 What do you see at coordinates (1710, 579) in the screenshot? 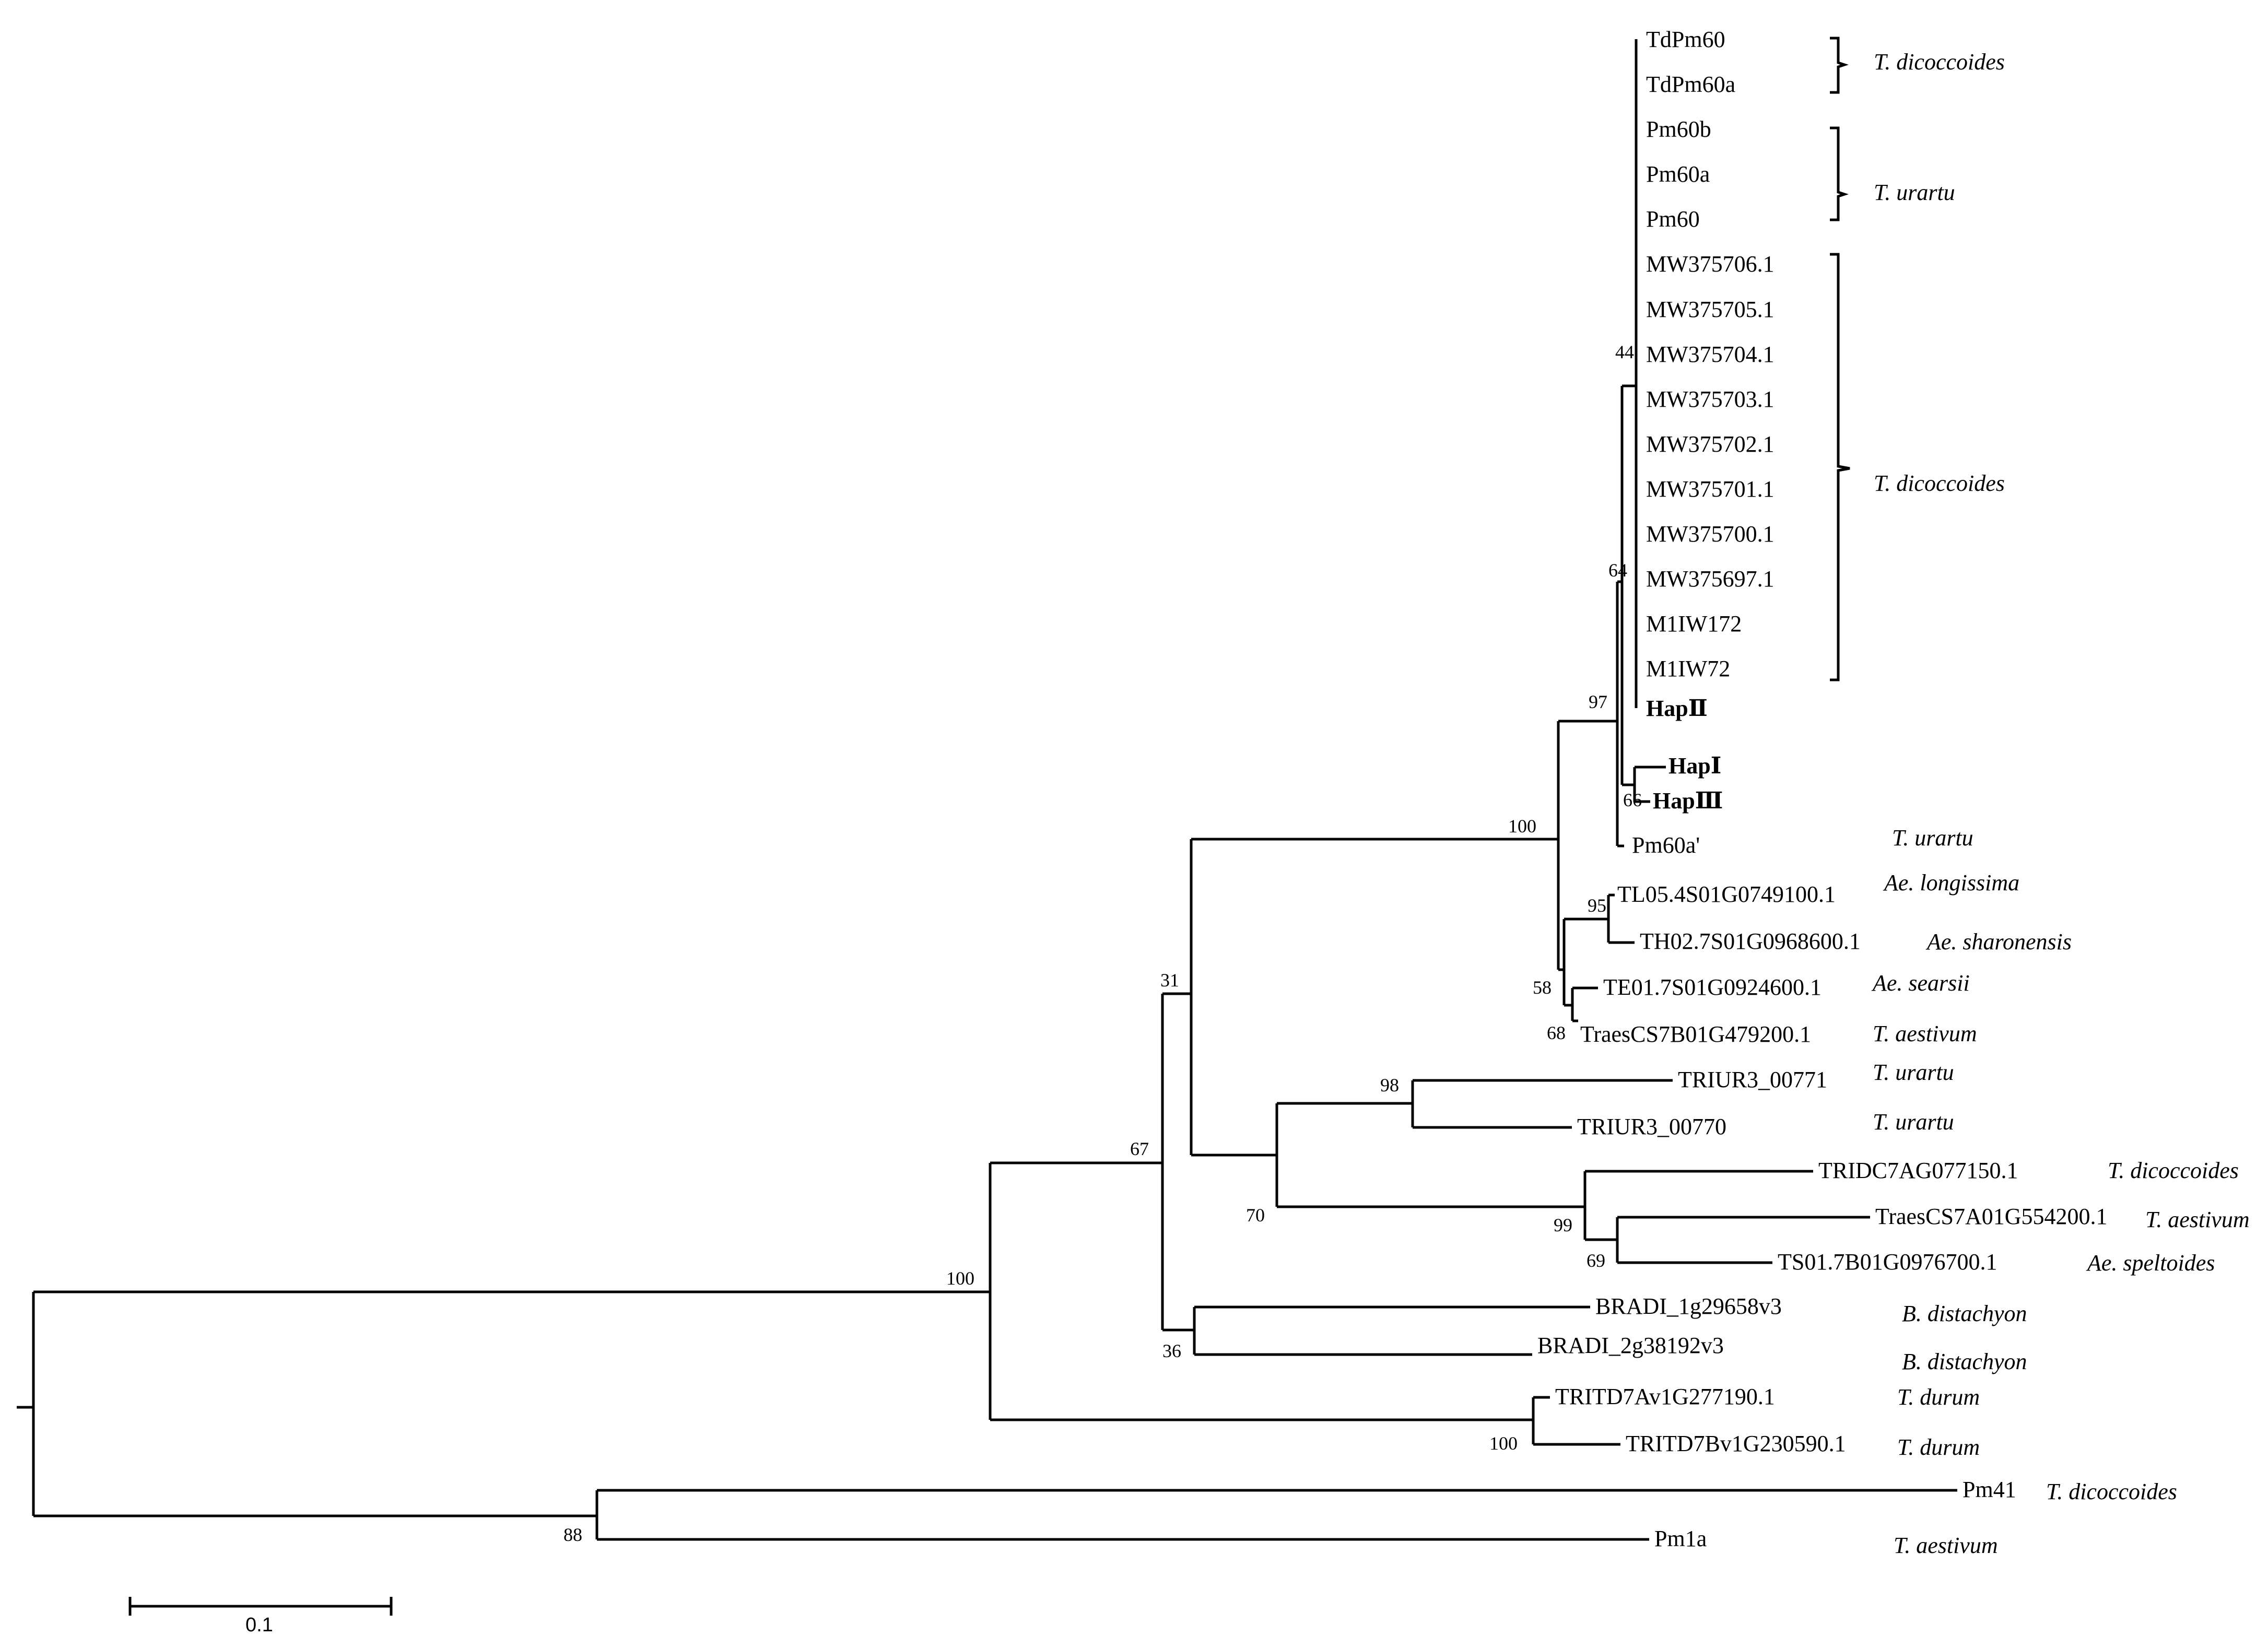
I see `taxon-label: MW375697.1` at bounding box center [1710, 579].